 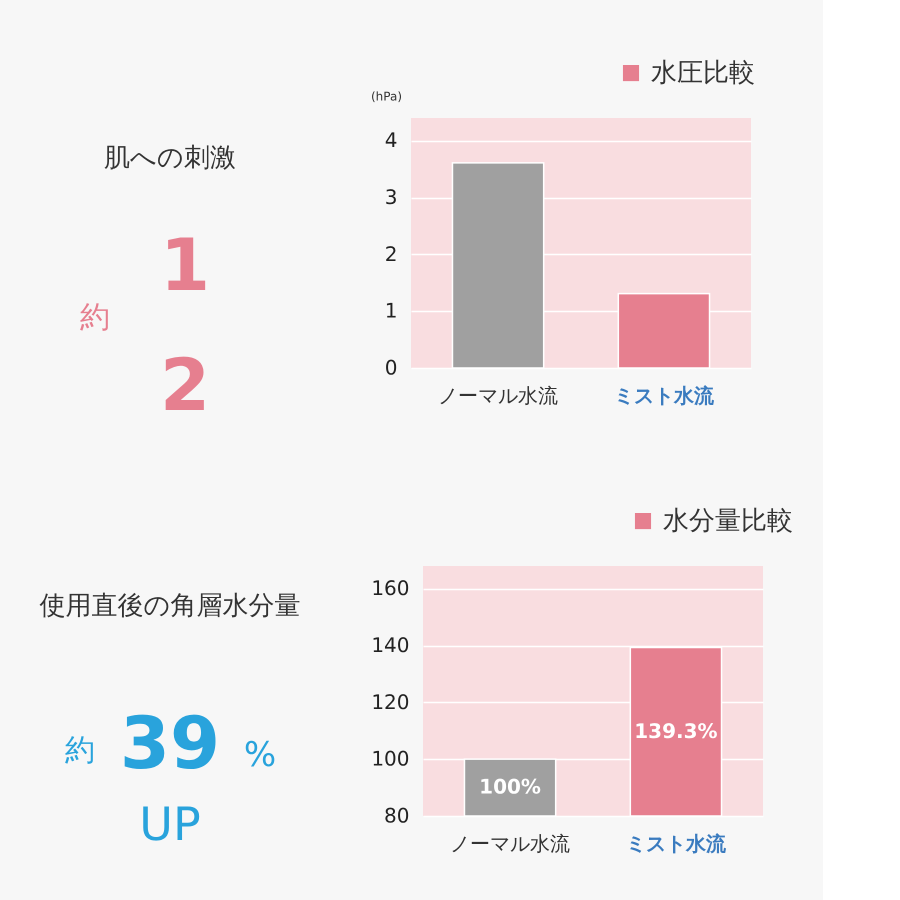 I want to click on y-tick-label: 140, so click(x=390, y=645).